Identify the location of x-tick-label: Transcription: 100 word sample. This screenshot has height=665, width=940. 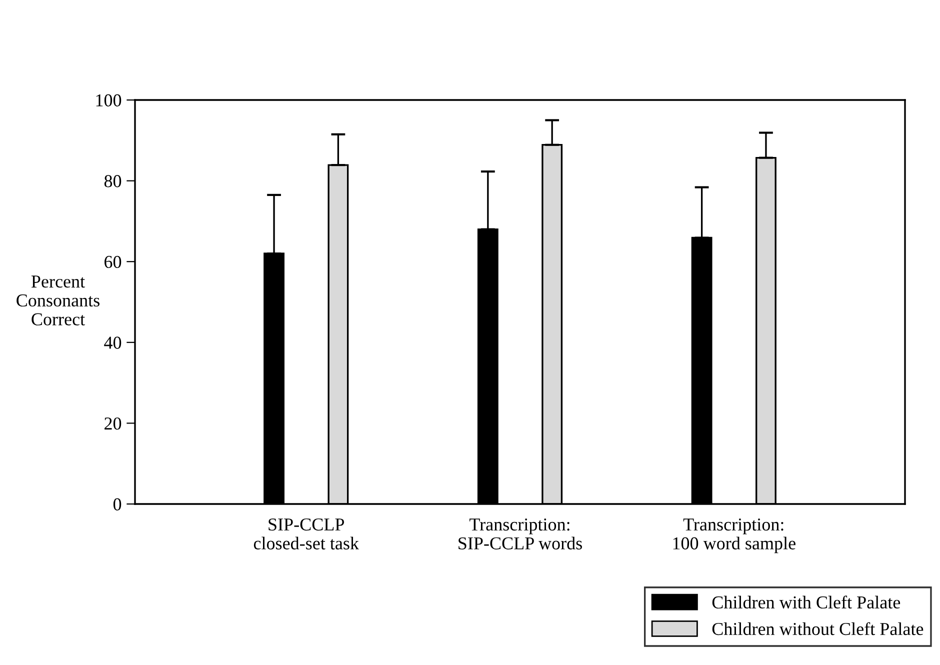
(734, 536).